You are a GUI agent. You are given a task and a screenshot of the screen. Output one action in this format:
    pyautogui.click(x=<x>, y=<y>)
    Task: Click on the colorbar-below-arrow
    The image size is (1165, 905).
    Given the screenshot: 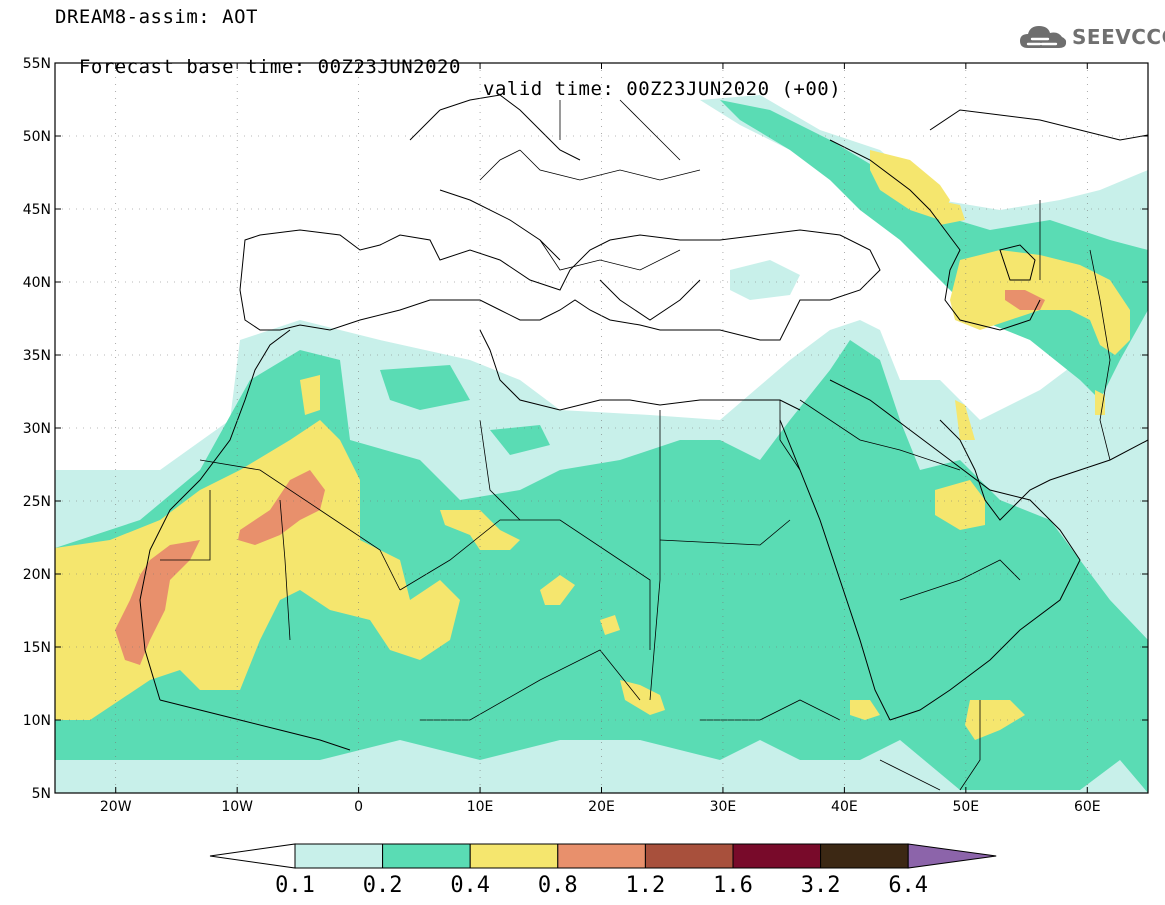 What is the action you would take?
    pyautogui.click(x=252, y=856)
    